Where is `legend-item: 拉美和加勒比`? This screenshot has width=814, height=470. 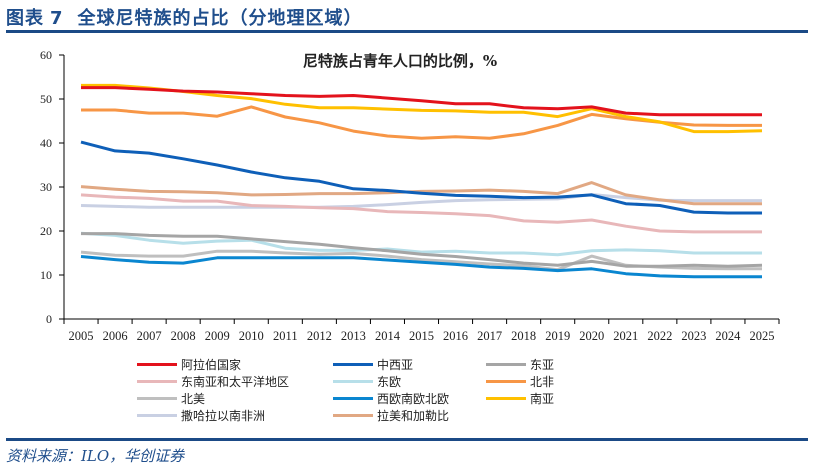
legend-item: 拉美和加勒比 is located at coordinates (391, 415).